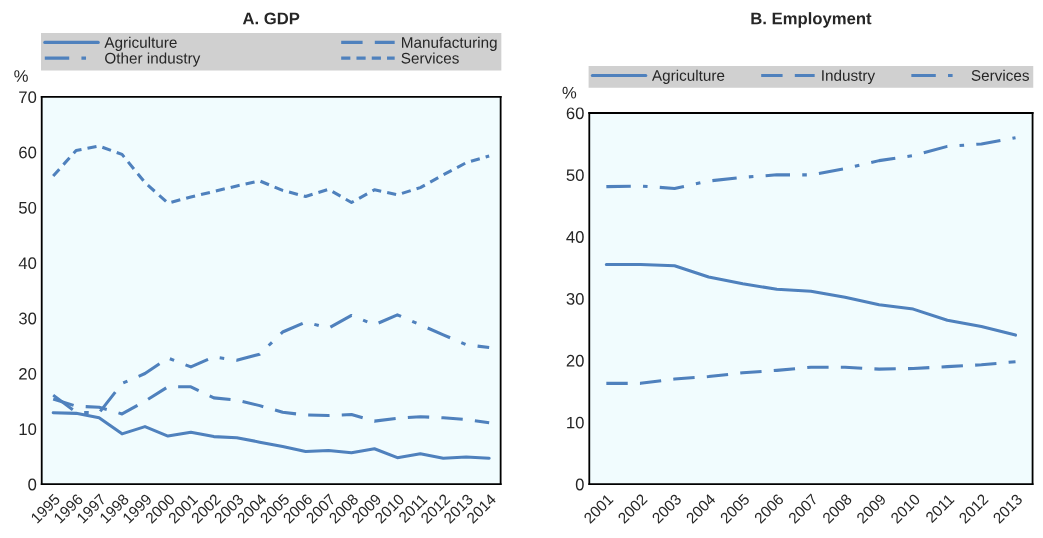  Describe the element at coordinates (449, 43) in the screenshot. I see `legend-label: Manufacturing` at that location.